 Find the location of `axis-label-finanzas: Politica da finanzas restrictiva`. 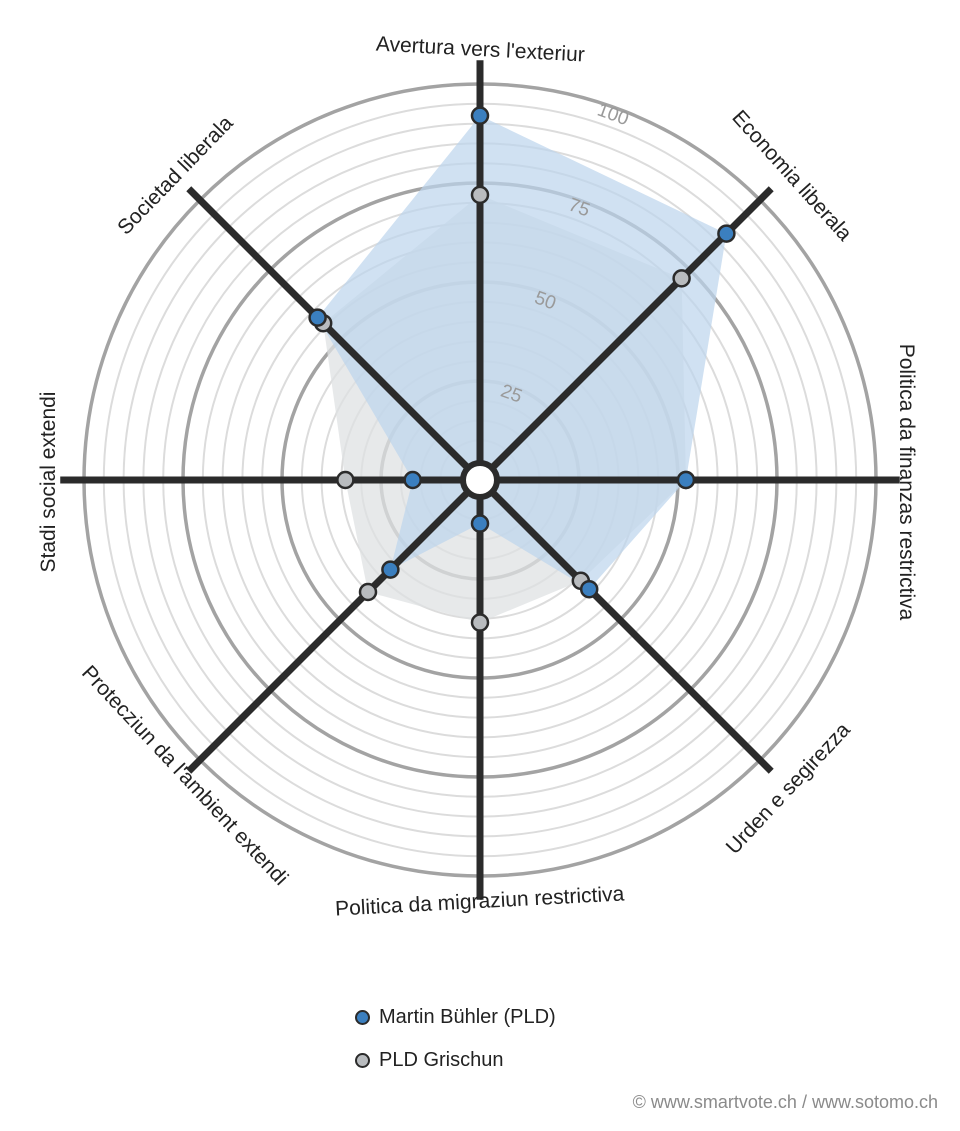

axis-label-finanzas: Politica da finanzas restrictiva is located at coordinates (906, 482).